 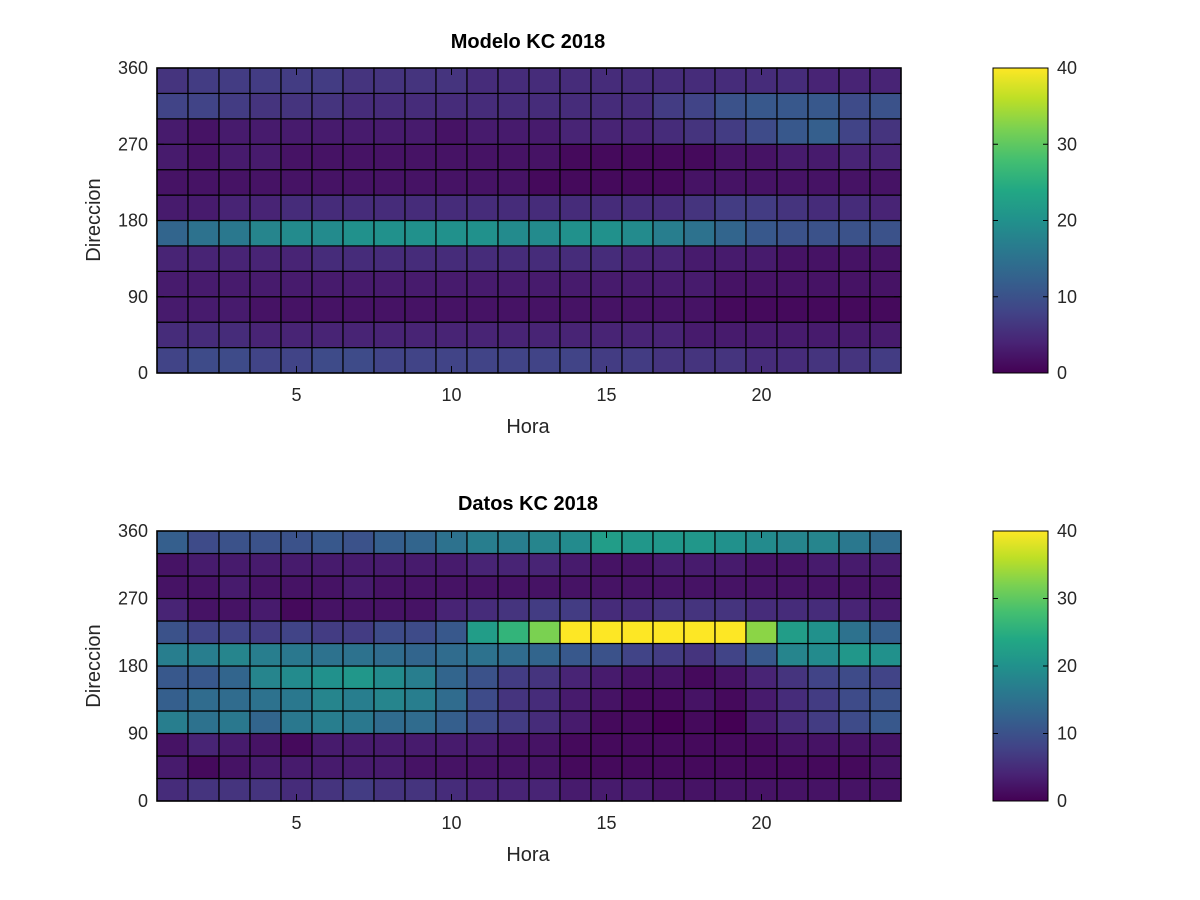 What do you see at coordinates (606, 395) in the screenshot?
I see `x-tick-label: 15` at bounding box center [606, 395].